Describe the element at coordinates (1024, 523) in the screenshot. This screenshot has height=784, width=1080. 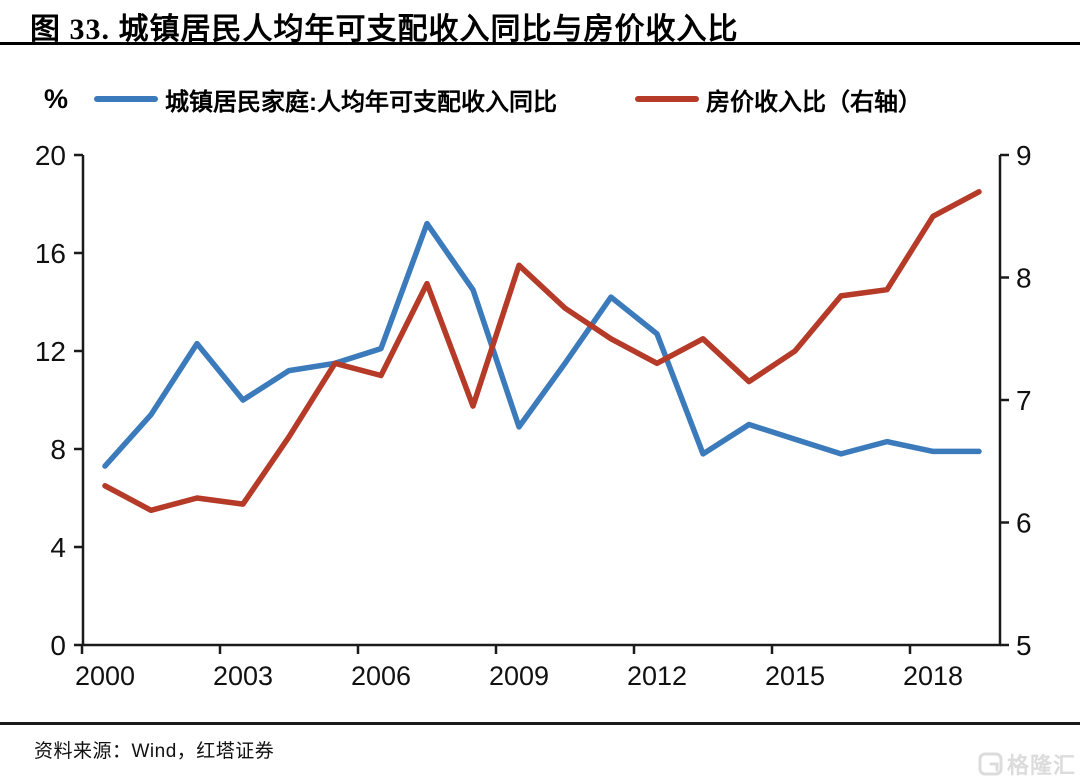
I see `svg-text: 6` at that location.